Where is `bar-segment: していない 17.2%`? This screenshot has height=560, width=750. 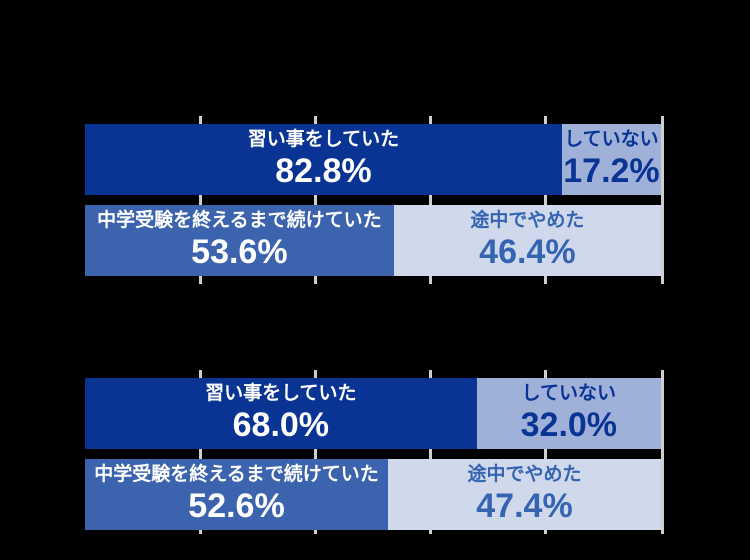 bar-segment: していない 17.2% is located at coordinates (611, 159).